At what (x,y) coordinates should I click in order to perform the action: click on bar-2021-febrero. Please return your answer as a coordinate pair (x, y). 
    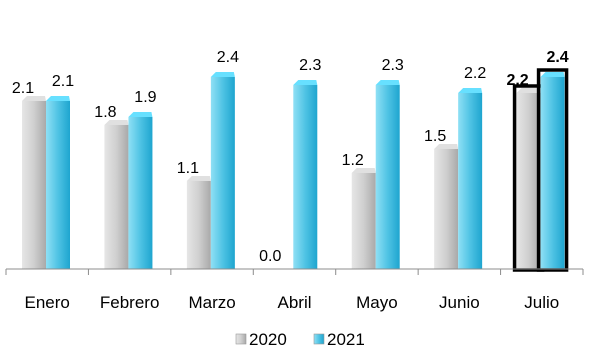
    Looking at the image, I should click on (140, 190).